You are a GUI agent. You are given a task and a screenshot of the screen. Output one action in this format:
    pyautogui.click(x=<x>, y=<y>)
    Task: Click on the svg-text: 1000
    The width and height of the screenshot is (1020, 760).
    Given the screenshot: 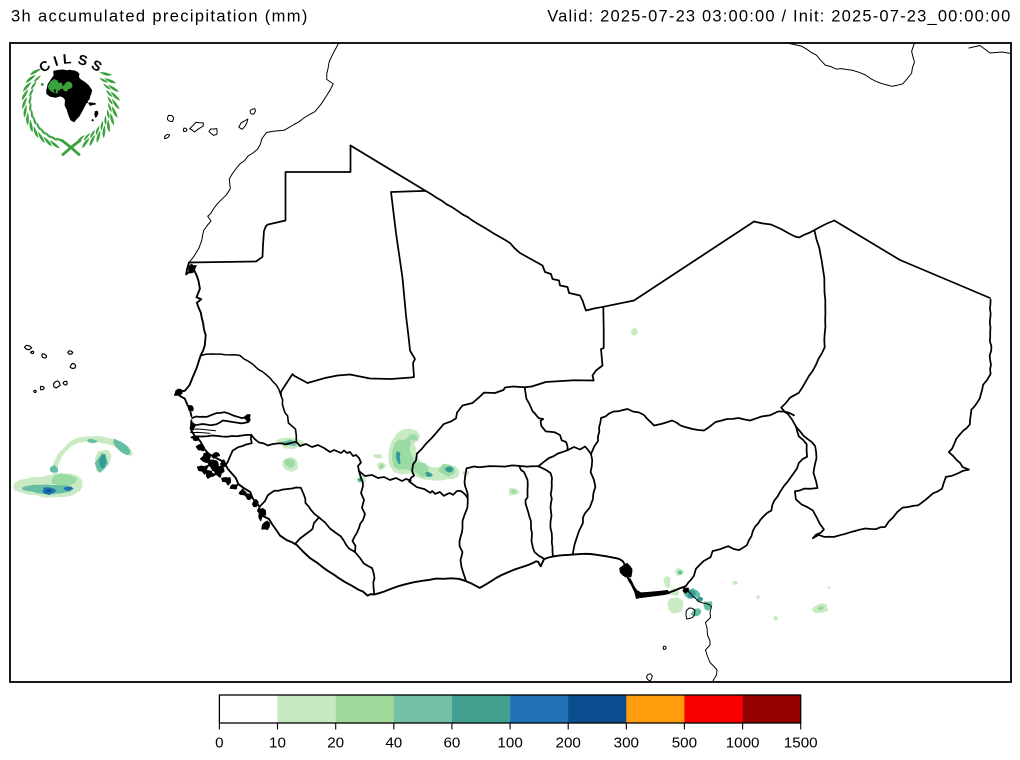 What is the action you would take?
    pyautogui.click(x=743, y=743)
    